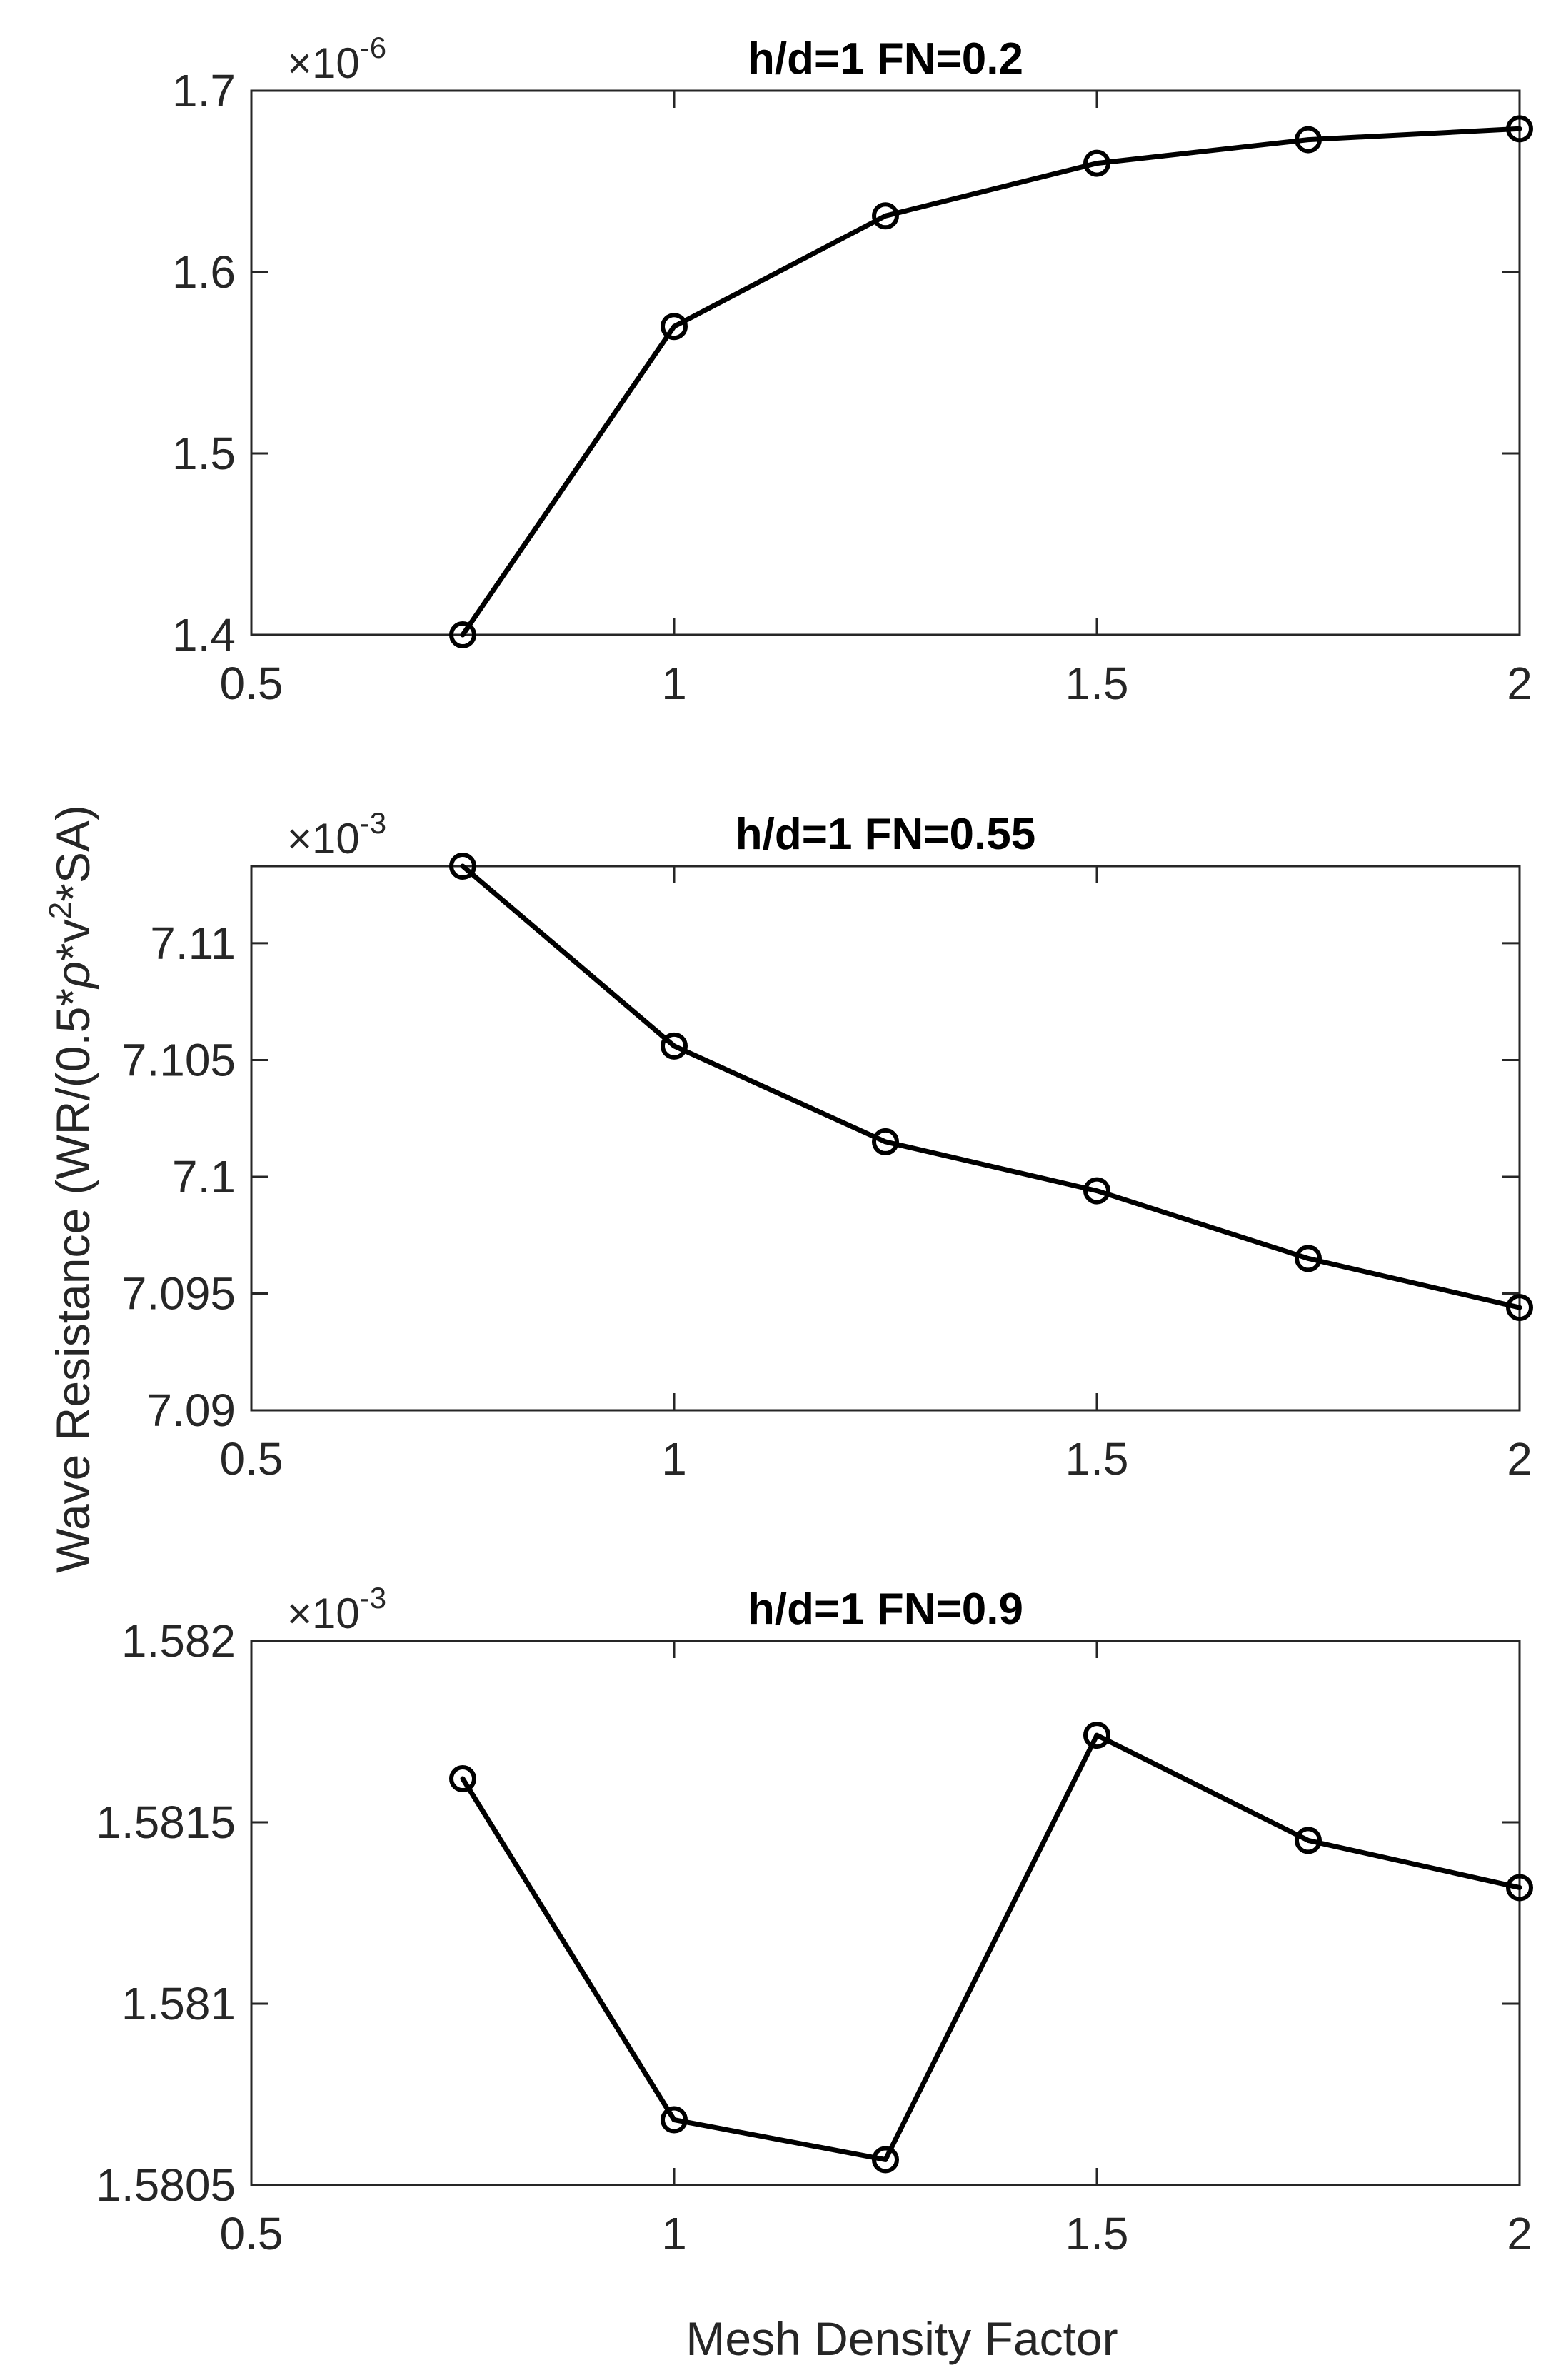 This screenshot has height=2380, width=1561. Describe the element at coordinates (324, 63) in the screenshot. I see `panel-1-multiplier-base: ×10` at that location.